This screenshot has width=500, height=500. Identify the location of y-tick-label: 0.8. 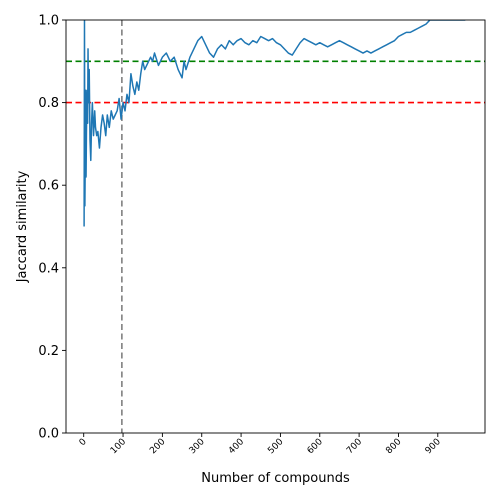
(48, 103).